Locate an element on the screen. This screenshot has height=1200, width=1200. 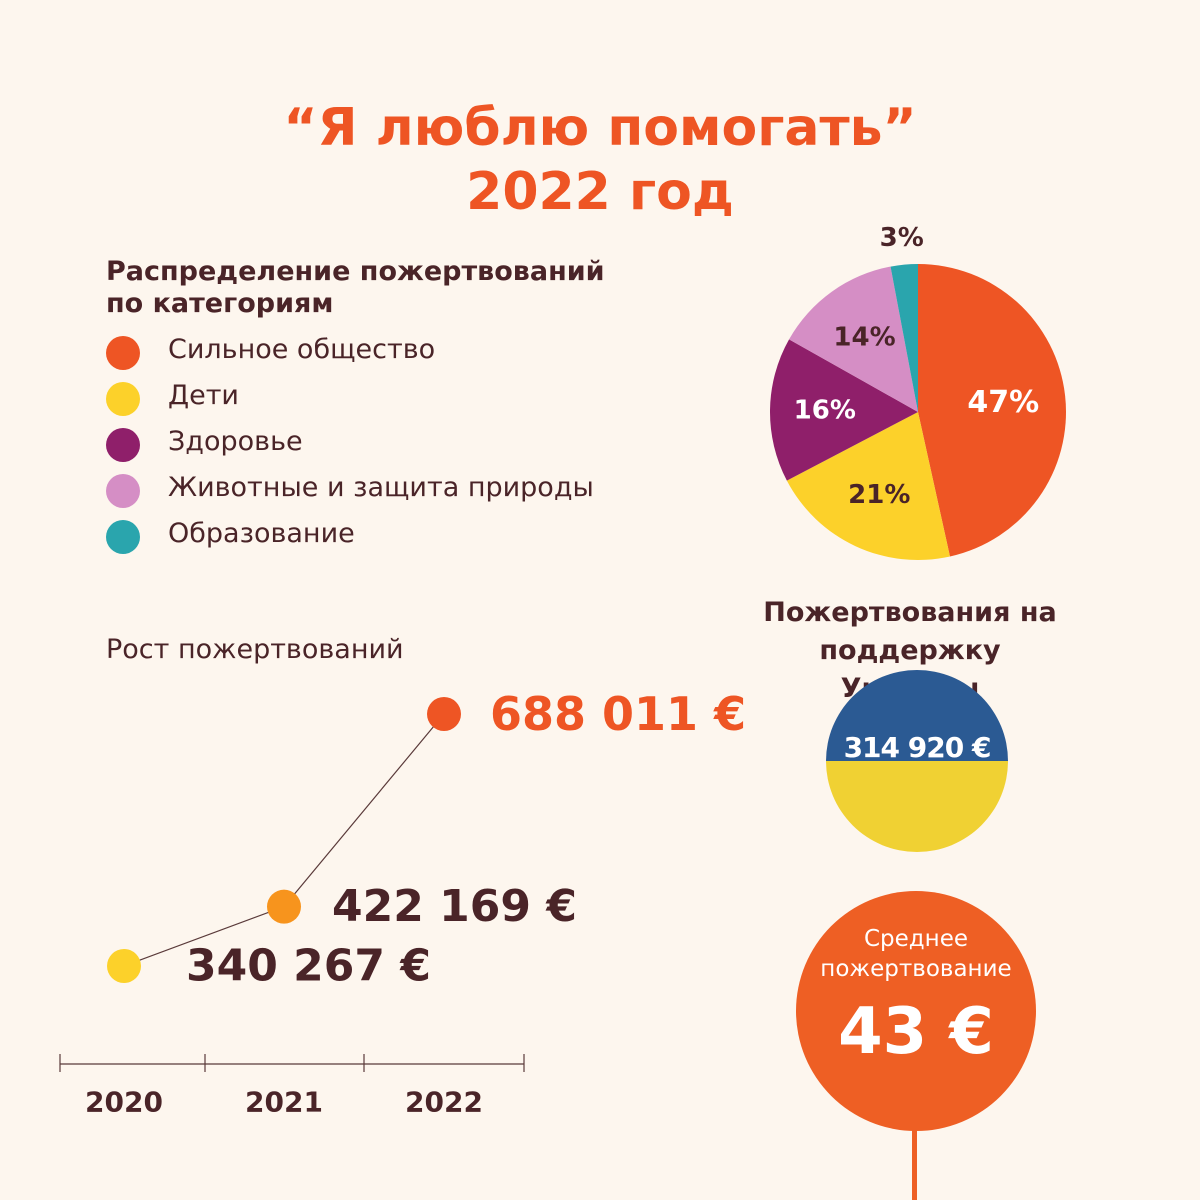
distribution-heading-line-2: по категориям is located at coordinates (220, 303).